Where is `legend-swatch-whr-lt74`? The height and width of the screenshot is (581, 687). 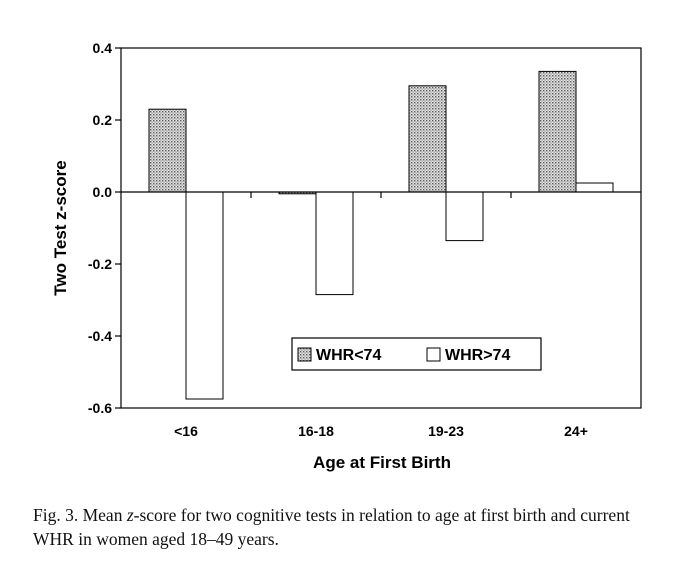
legend-swatch-whr-lt74 is located at coordinates (304, 354).